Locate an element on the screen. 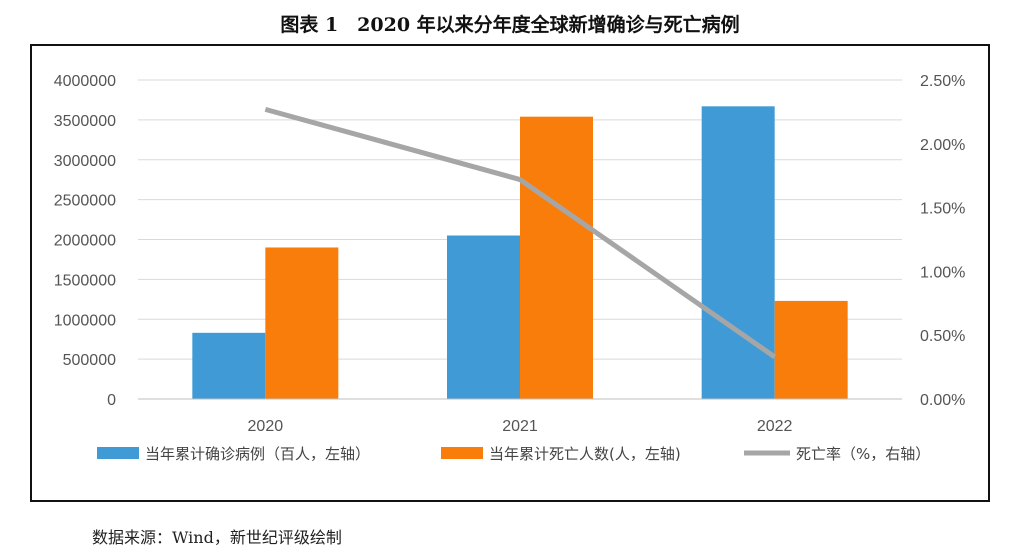  left-tick-label: 1500000 is located at coordinates (85, 280).